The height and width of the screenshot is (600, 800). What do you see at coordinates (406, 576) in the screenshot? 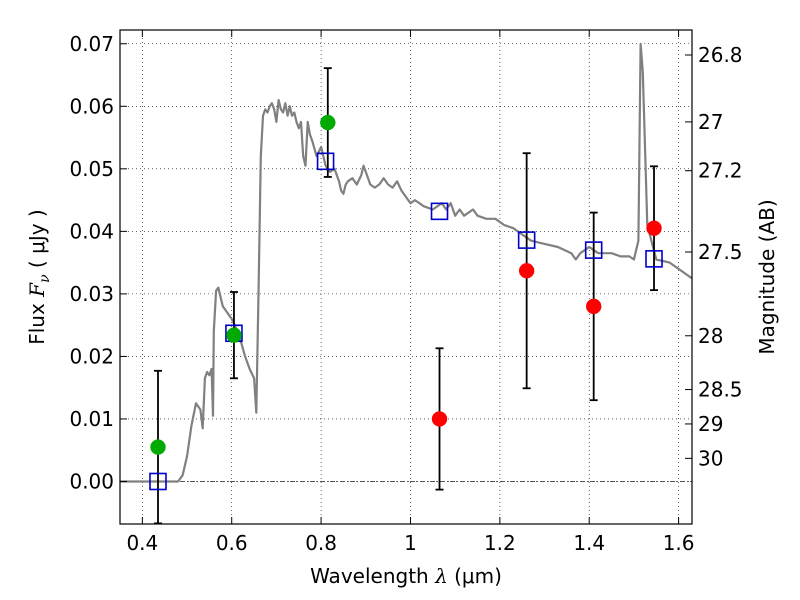
I see `x-axis-title: Wavelength λ (μm)` at bounding box center [406, 576].